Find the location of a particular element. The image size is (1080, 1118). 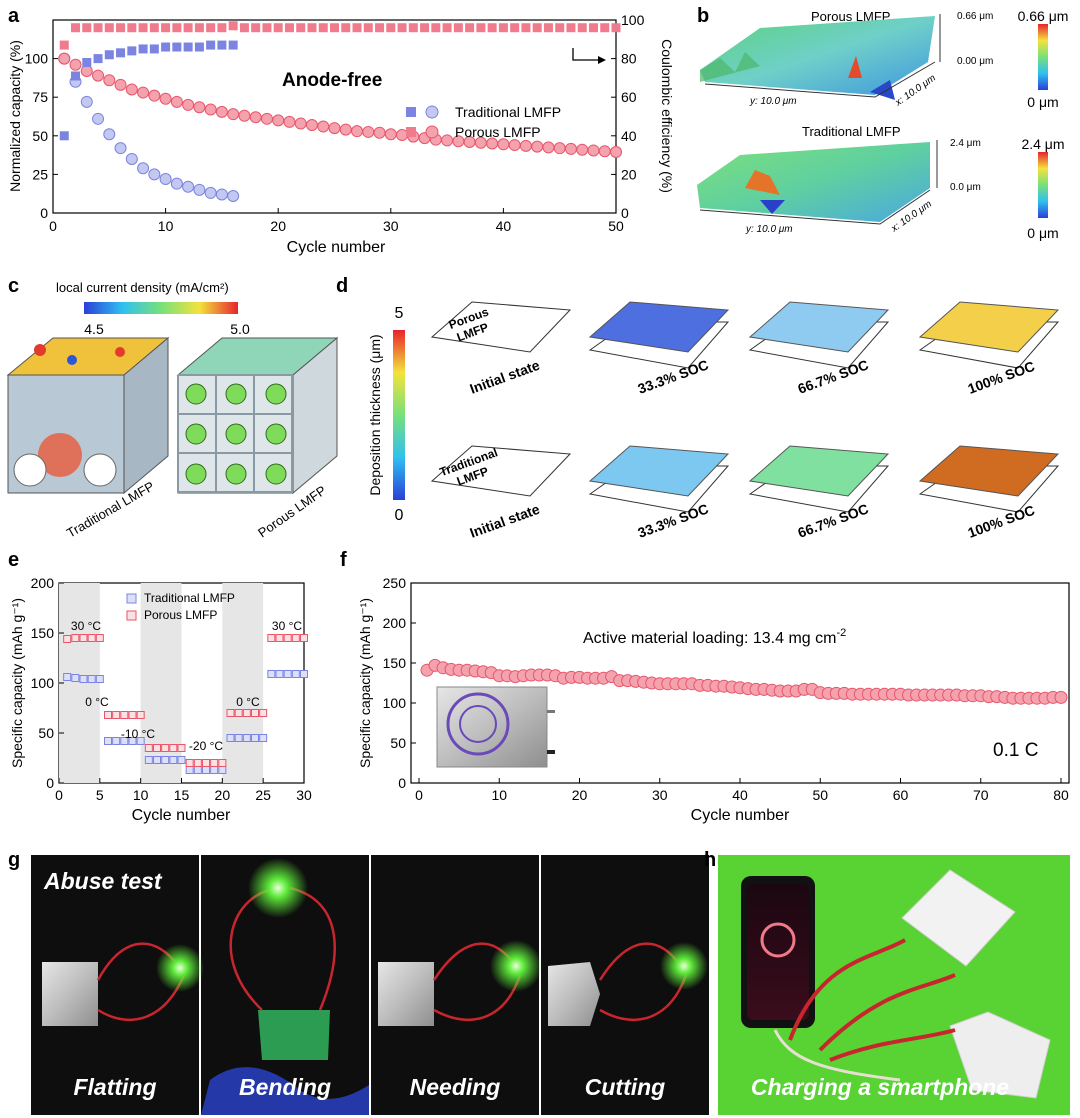

hotspot is located at coordinates (120, 352).